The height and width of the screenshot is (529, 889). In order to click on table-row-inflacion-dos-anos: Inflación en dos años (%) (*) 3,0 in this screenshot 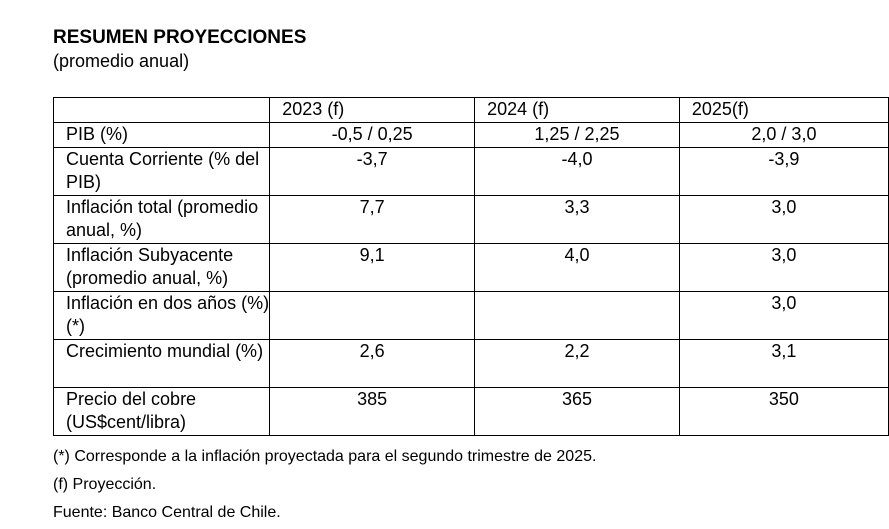, I will do `click(470, 315)`.